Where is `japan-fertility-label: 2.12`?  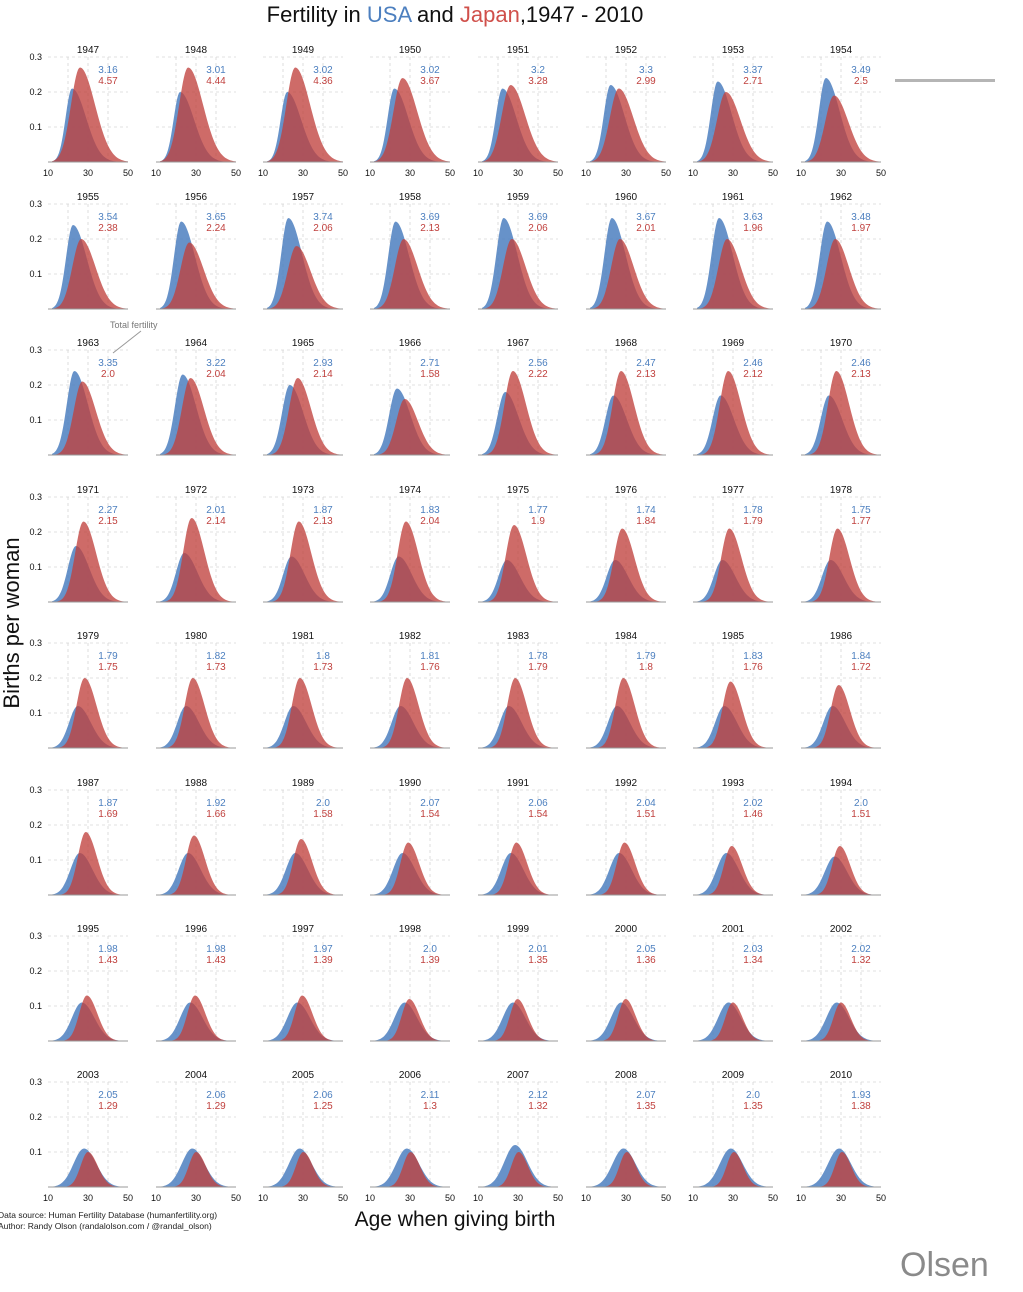
japan-fertility-label: 2.12 is located at coordinates (753, 374).